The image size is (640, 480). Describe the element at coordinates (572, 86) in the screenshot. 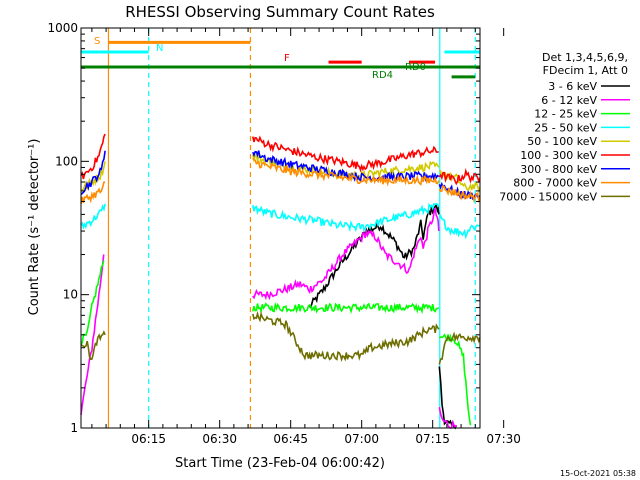

I see `legend-label-0: 3 - 6 keV` at that location.